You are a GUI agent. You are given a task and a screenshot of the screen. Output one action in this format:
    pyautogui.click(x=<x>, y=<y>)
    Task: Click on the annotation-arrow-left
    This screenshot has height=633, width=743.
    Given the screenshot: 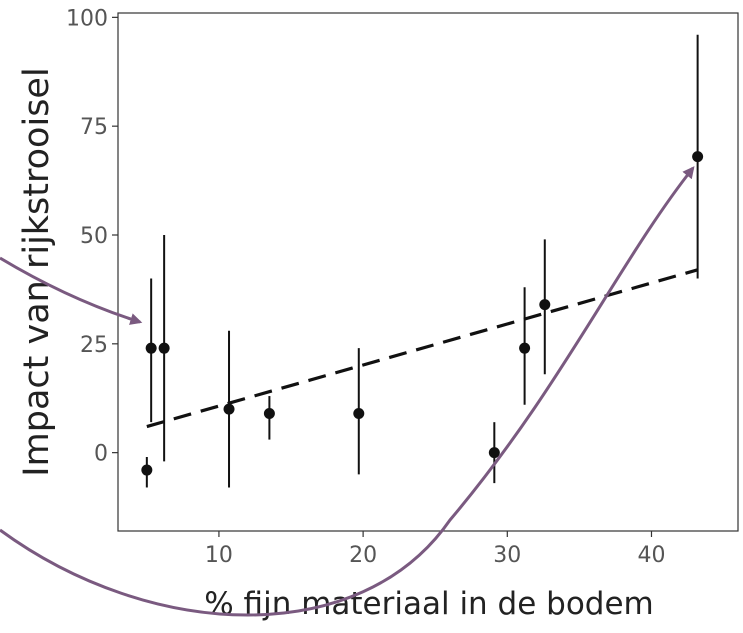 What is the action you would take?
    pyautogui.click(x=71, y=290)
    